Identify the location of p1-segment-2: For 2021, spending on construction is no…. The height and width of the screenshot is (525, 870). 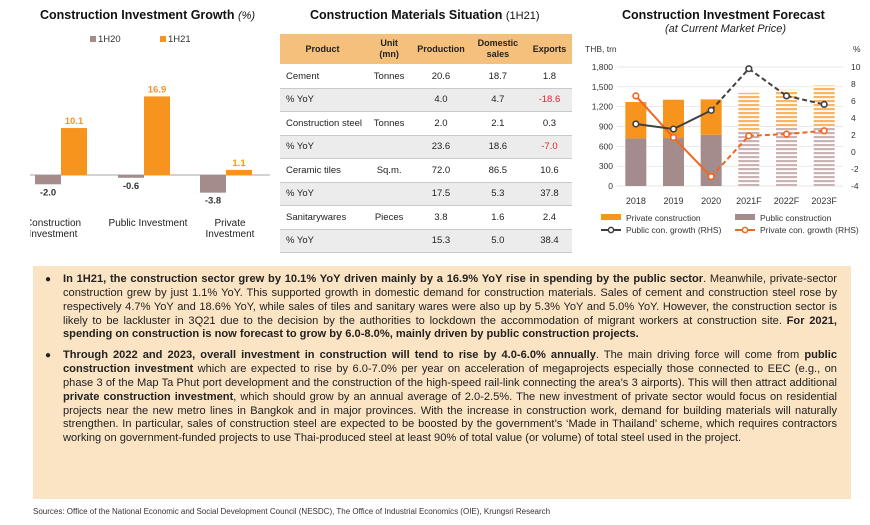
(450, 327).